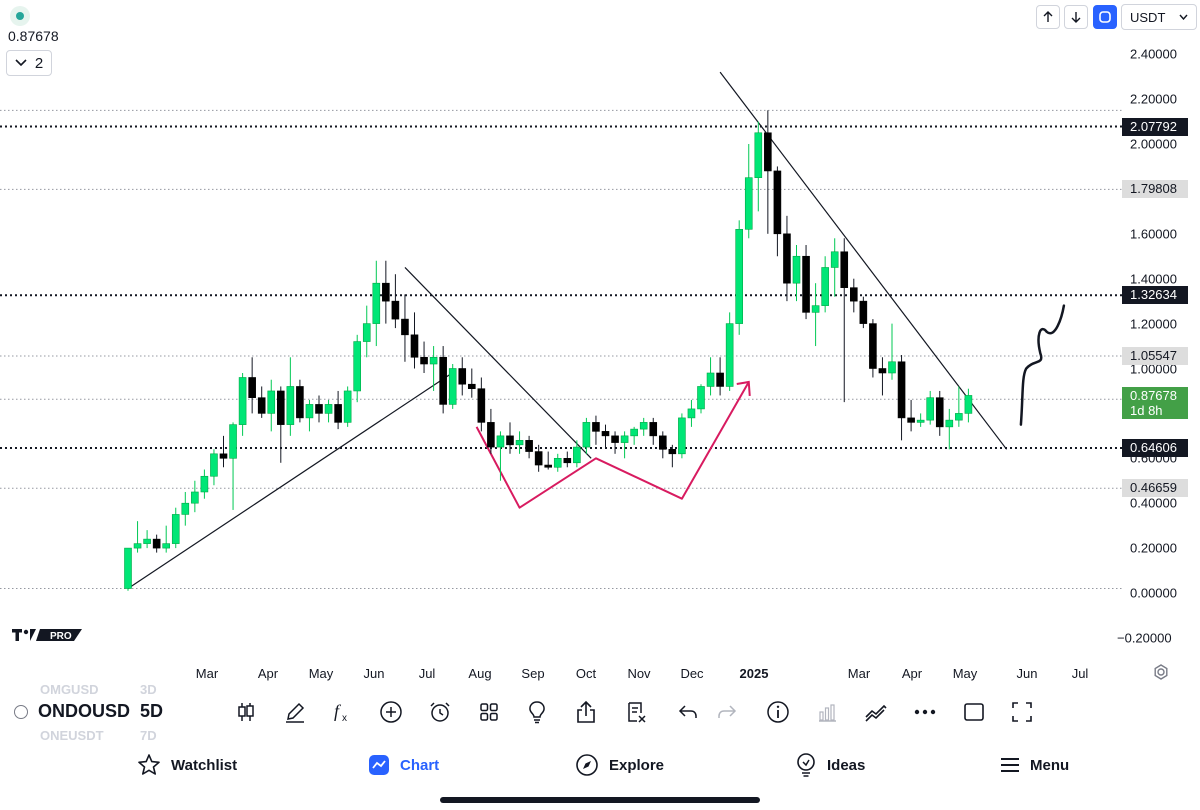 The image size is (1200, 810). I want to click on layouts-button, so click(489, 712).